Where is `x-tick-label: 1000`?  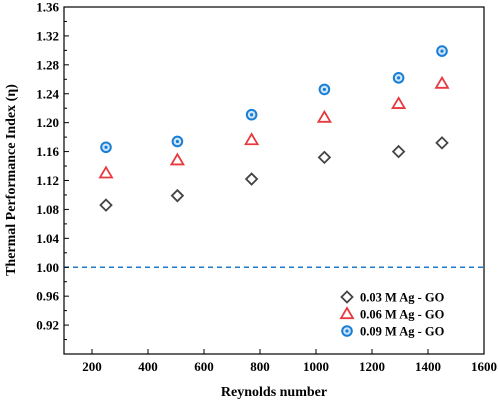
x-tick-label: 1000 is located at coordinates (316, 366).